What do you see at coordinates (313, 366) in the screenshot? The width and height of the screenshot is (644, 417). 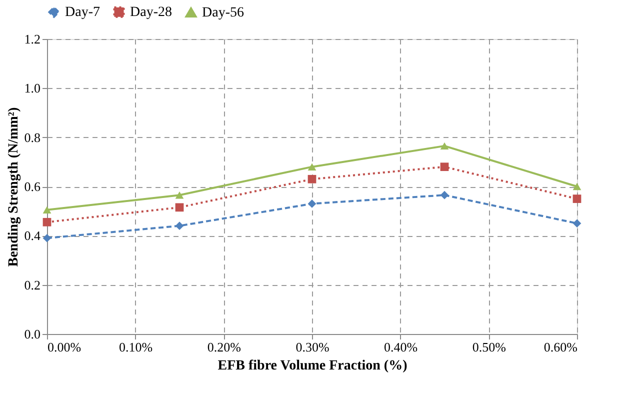 I see `x-axis-title: EFB fibre Volume Fraction (%)` at bounding box center [313, 366].